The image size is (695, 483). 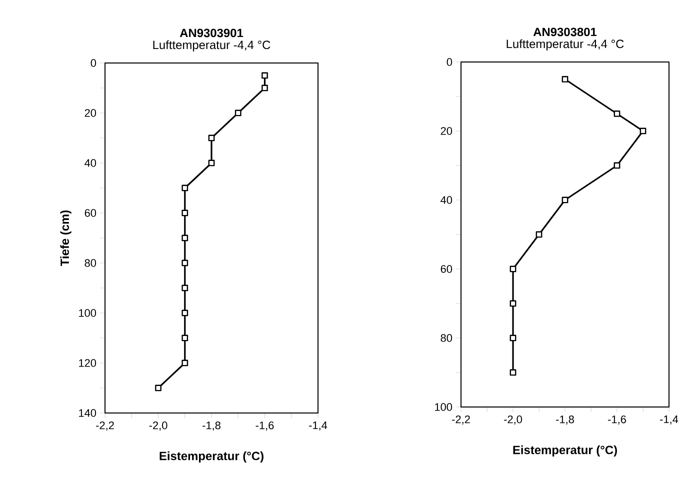 I want to click on y-tick-label: 120, so click(x=87, y=363).